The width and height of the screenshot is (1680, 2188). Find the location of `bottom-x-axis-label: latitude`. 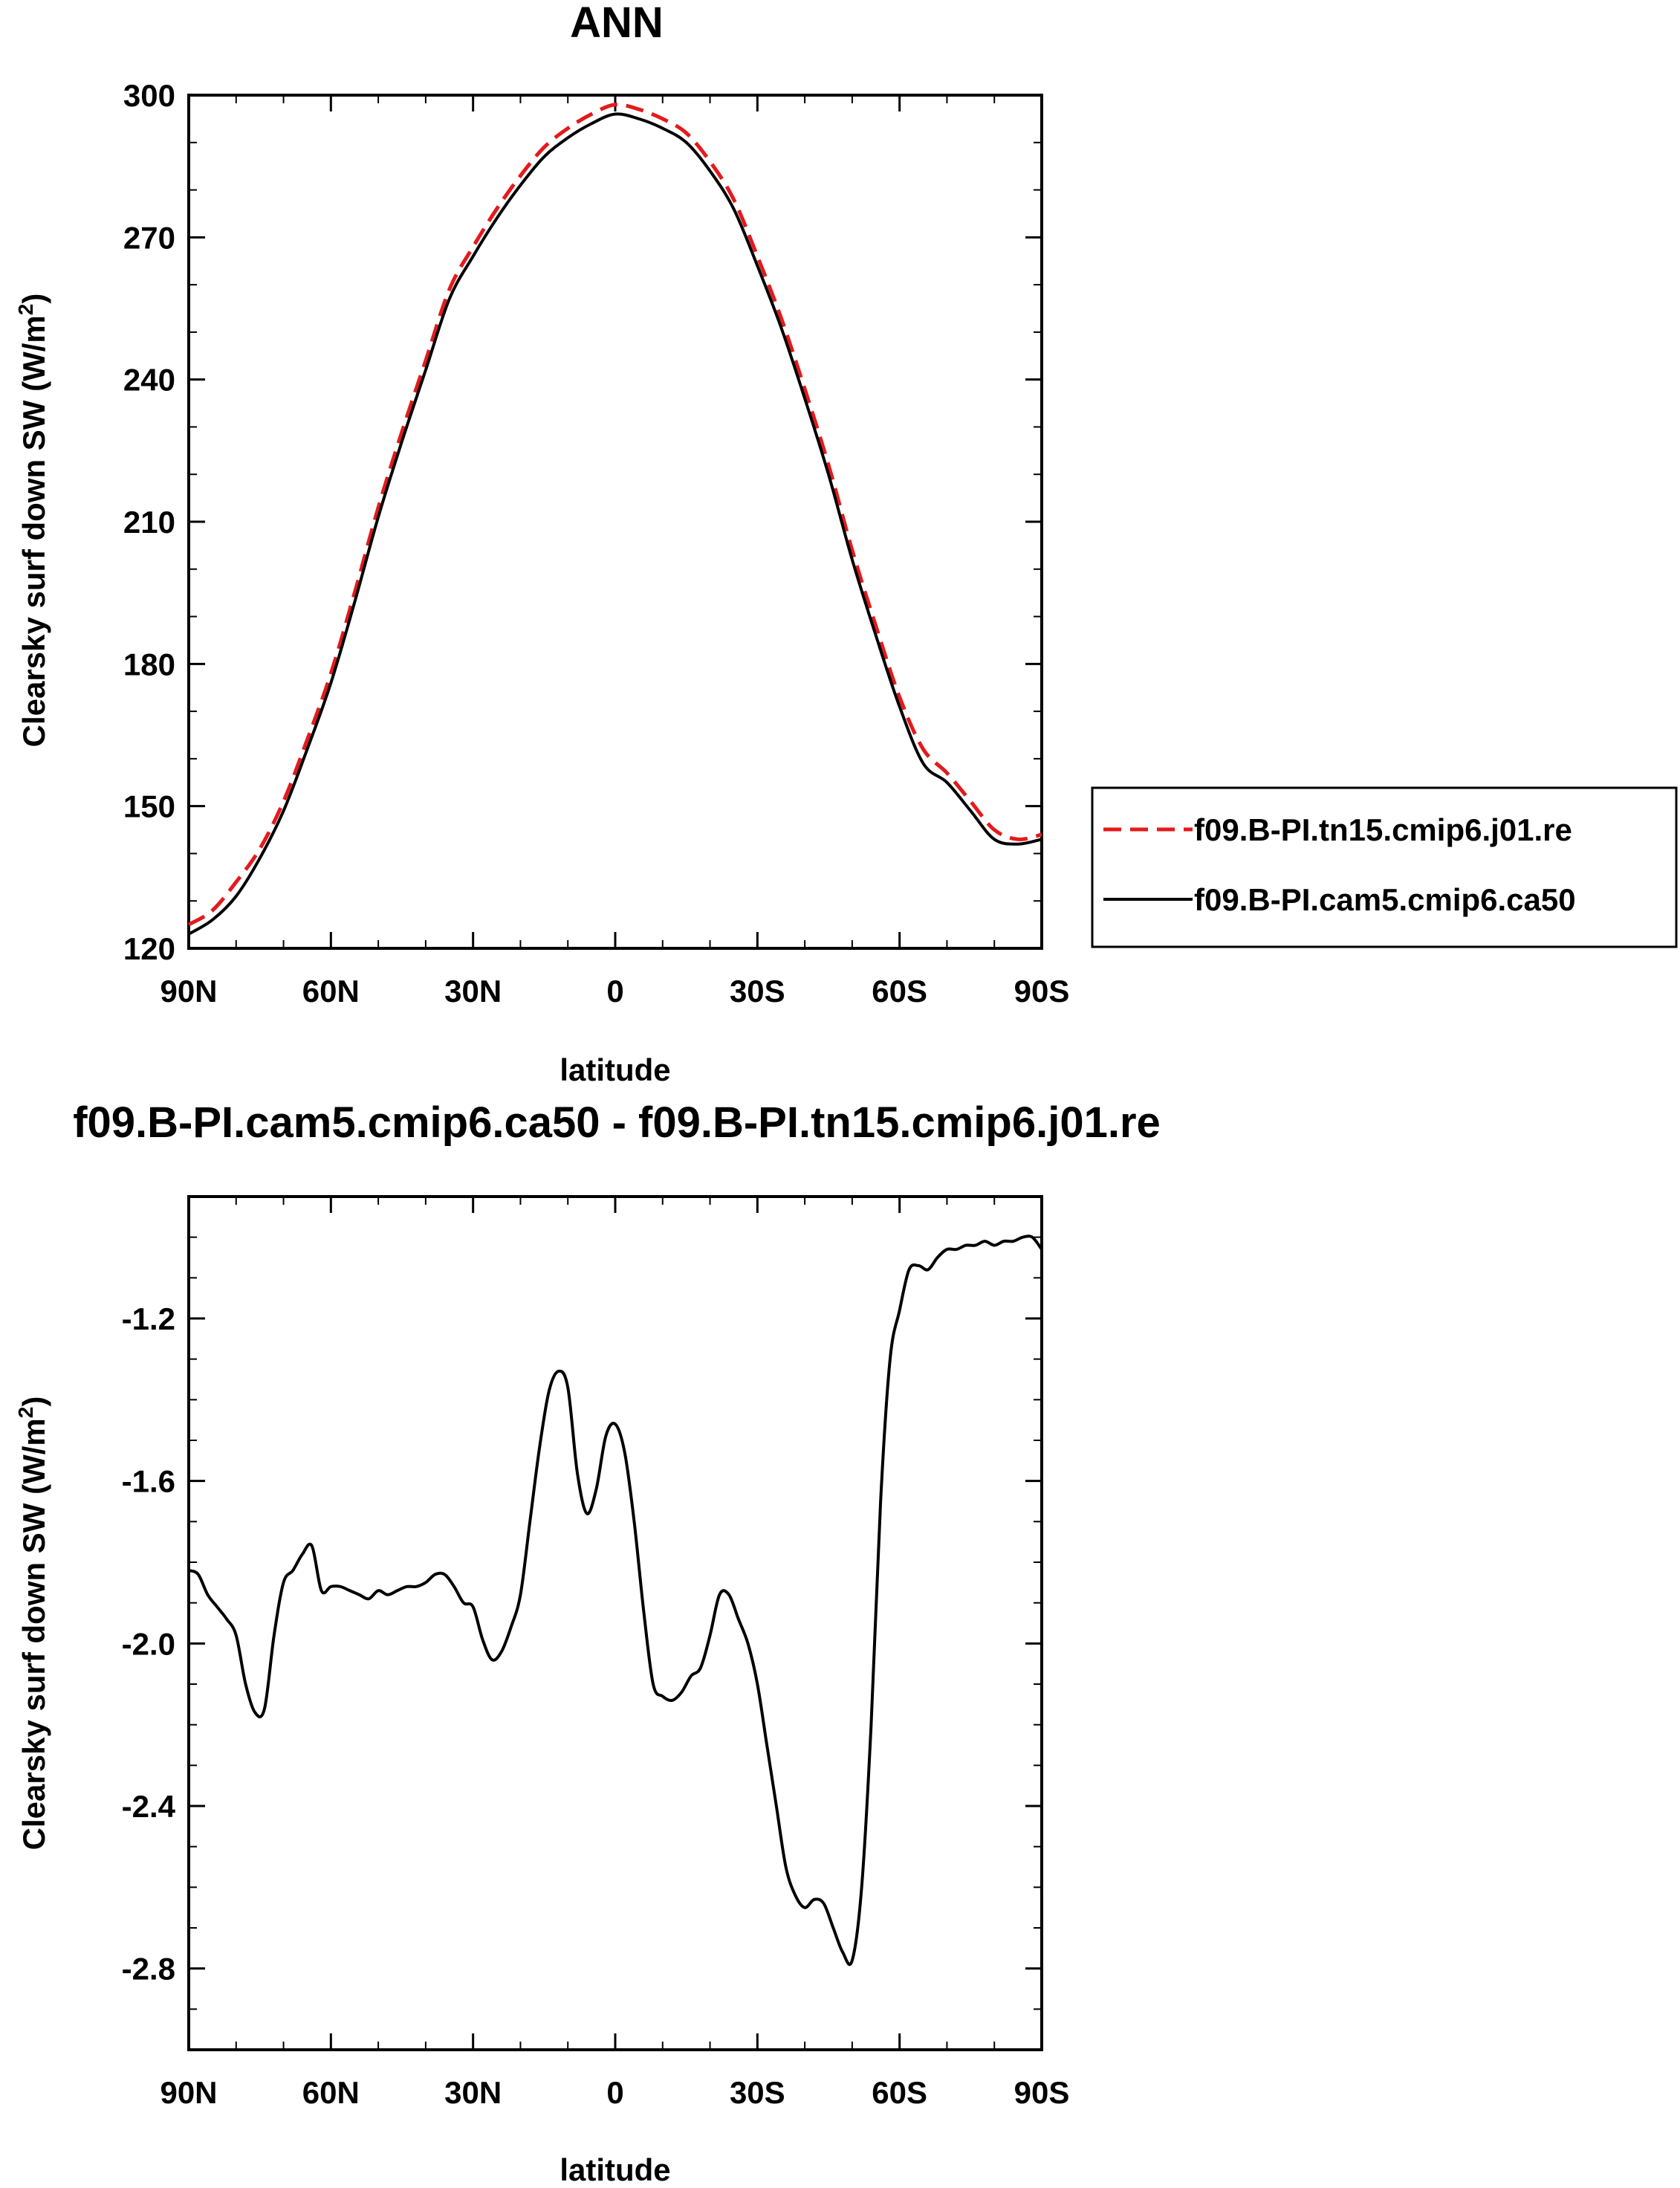

bottom-x-axis-label: latitude is located at coordinates (615, 2169).